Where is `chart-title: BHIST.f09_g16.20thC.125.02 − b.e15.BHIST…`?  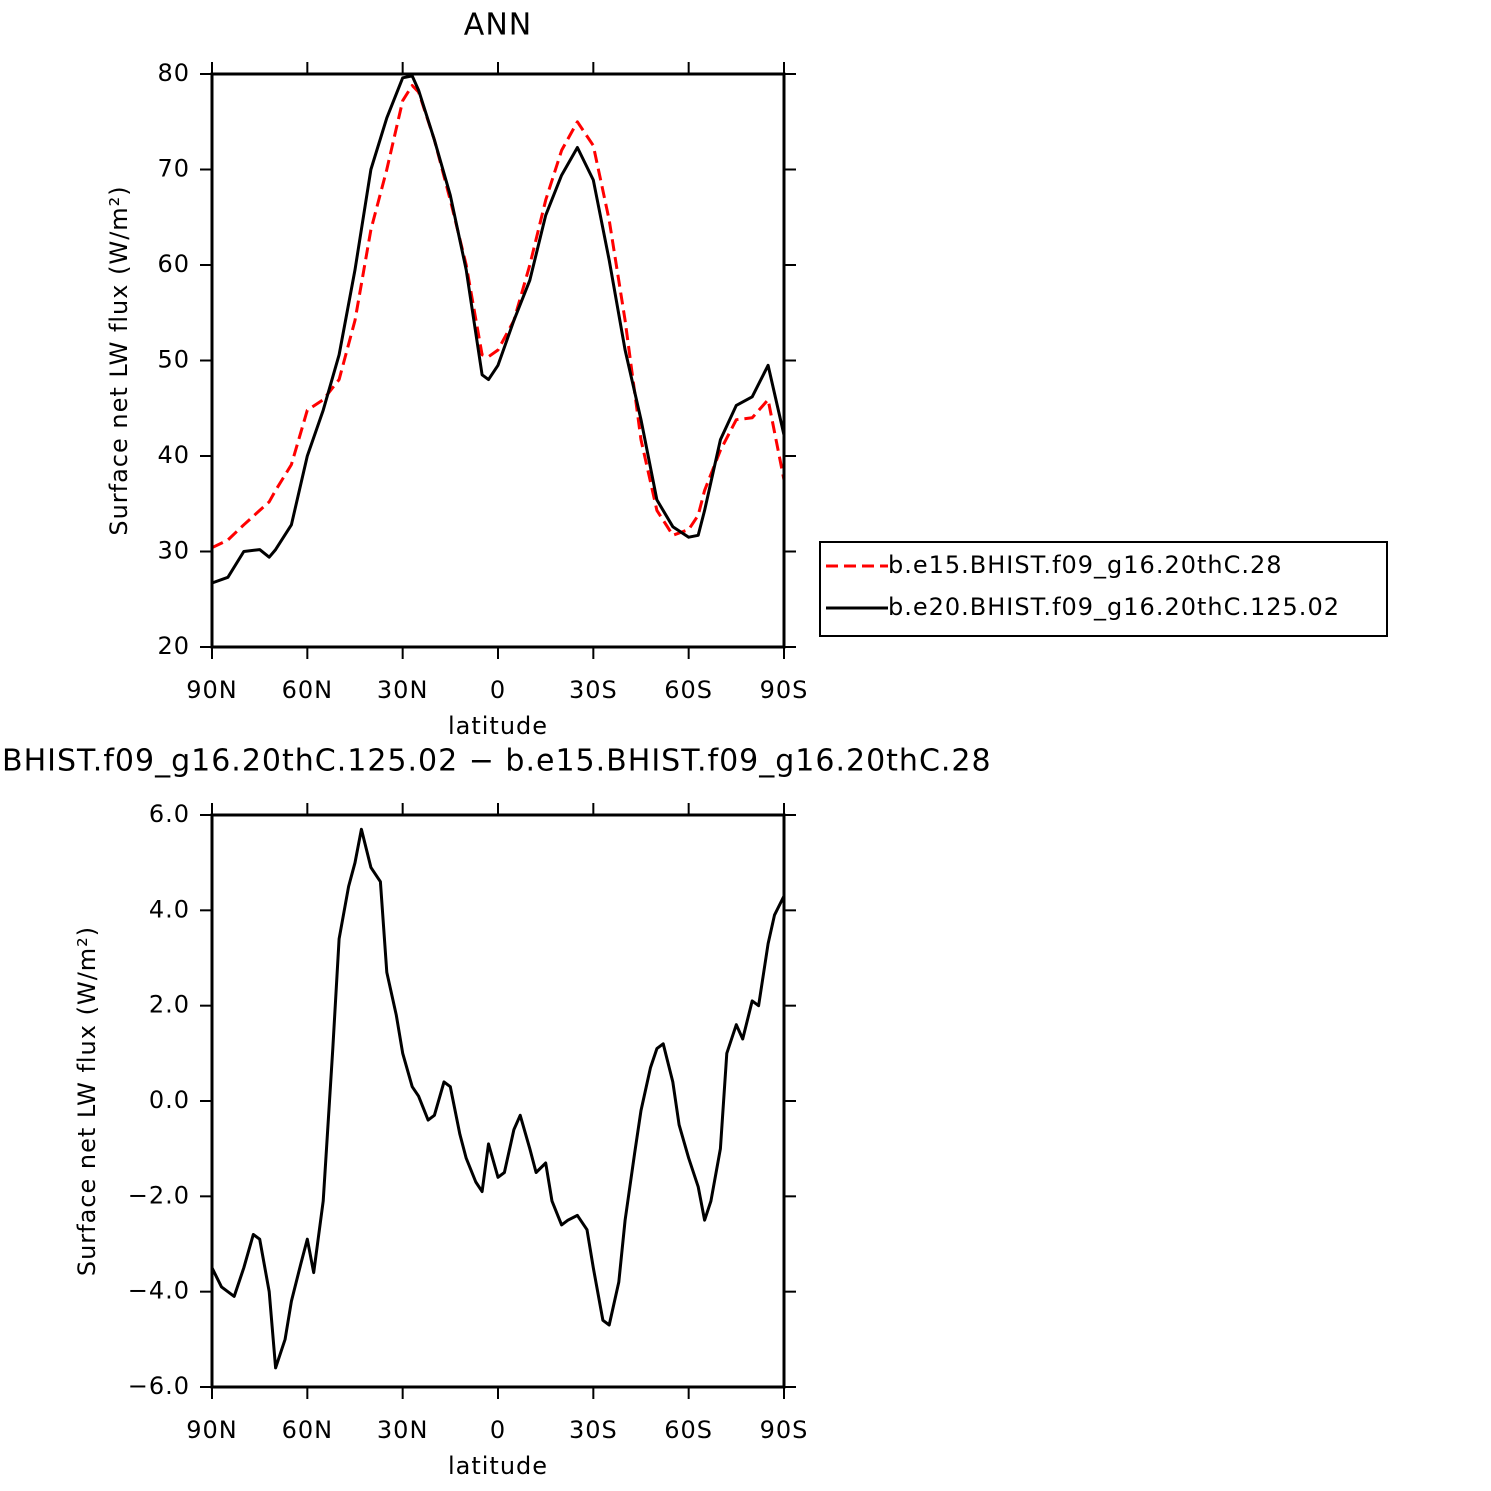
chart-title: BHIST.f09_g16.20thC.125.02 − b.e15.BHIST… is located at coordinates (497, 761).